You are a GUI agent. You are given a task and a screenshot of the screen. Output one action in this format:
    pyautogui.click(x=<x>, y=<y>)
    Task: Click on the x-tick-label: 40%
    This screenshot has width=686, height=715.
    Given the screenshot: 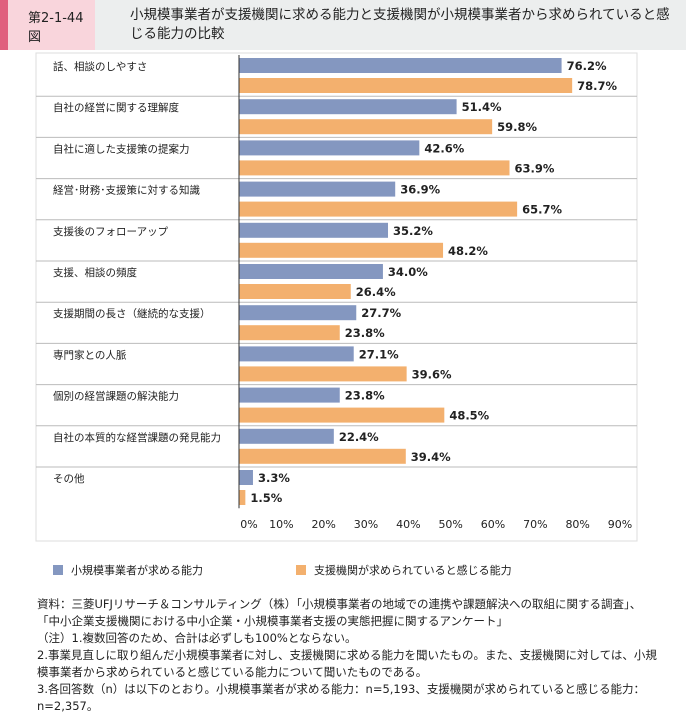 What is the action you would take?
    pyautogui.click(x=408, y=524)
    